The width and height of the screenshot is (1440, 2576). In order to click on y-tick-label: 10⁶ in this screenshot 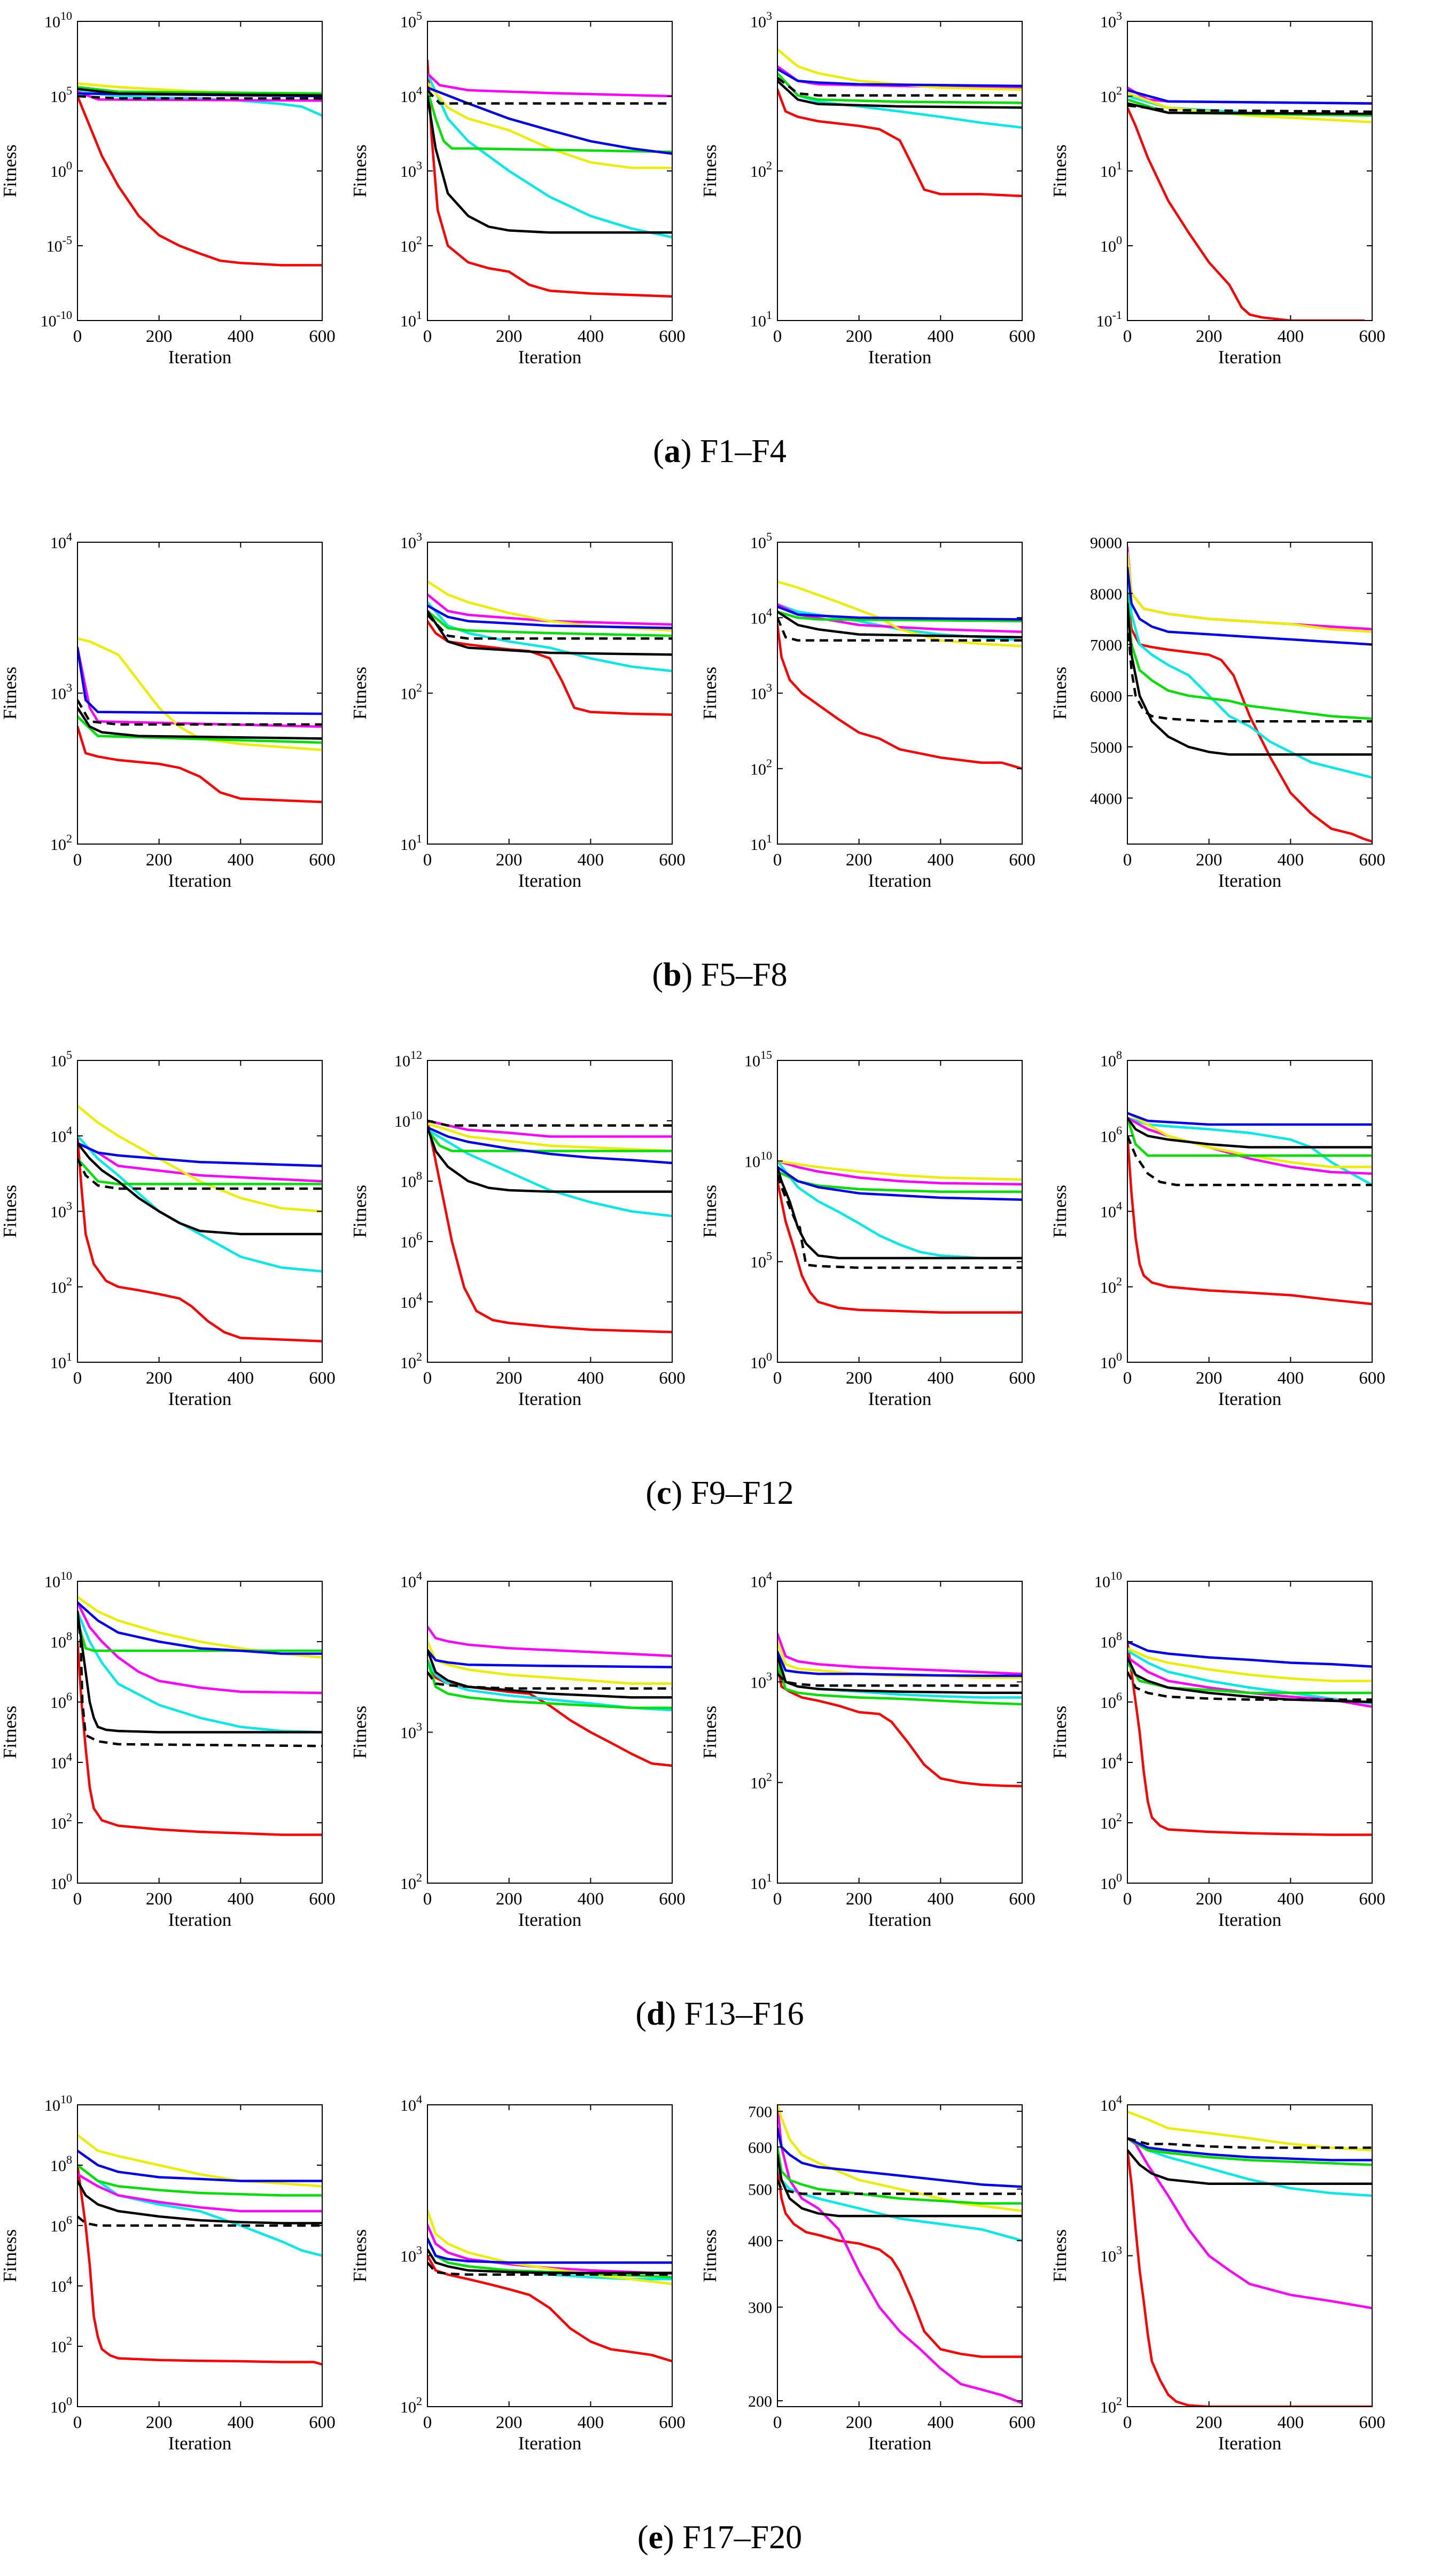, I will do `click(1111, 1701)`.